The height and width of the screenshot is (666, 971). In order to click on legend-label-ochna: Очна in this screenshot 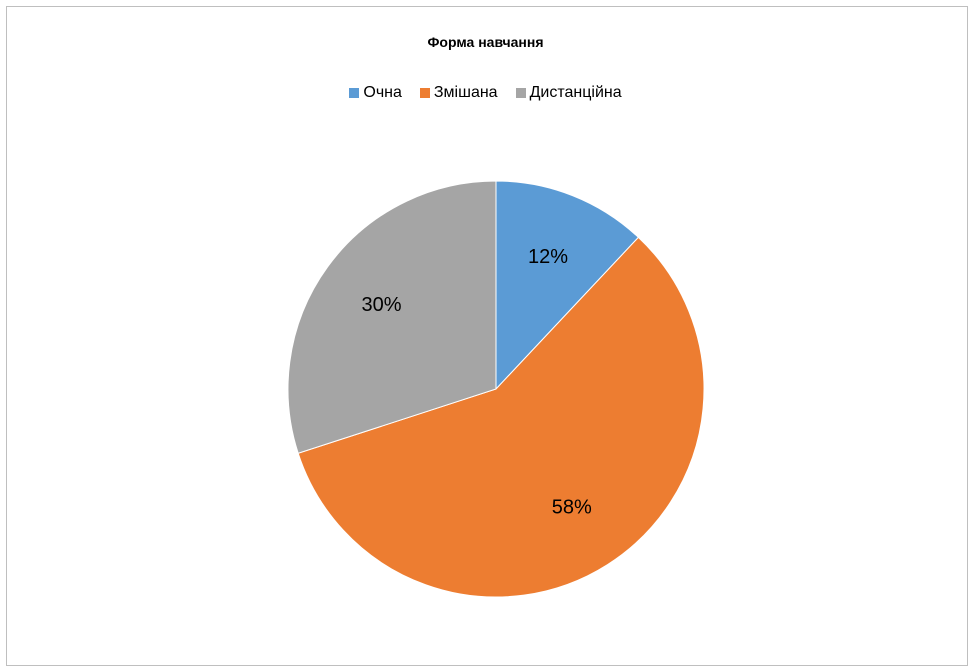, I will do `click(382, 92)`.